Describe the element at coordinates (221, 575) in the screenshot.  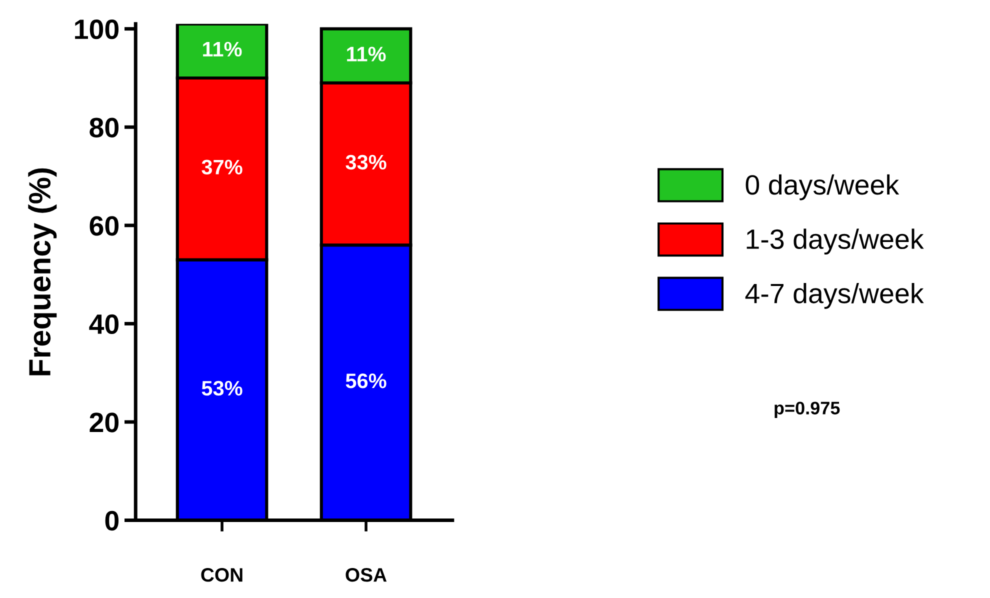
I see `x-tick-label: CON` at that location.